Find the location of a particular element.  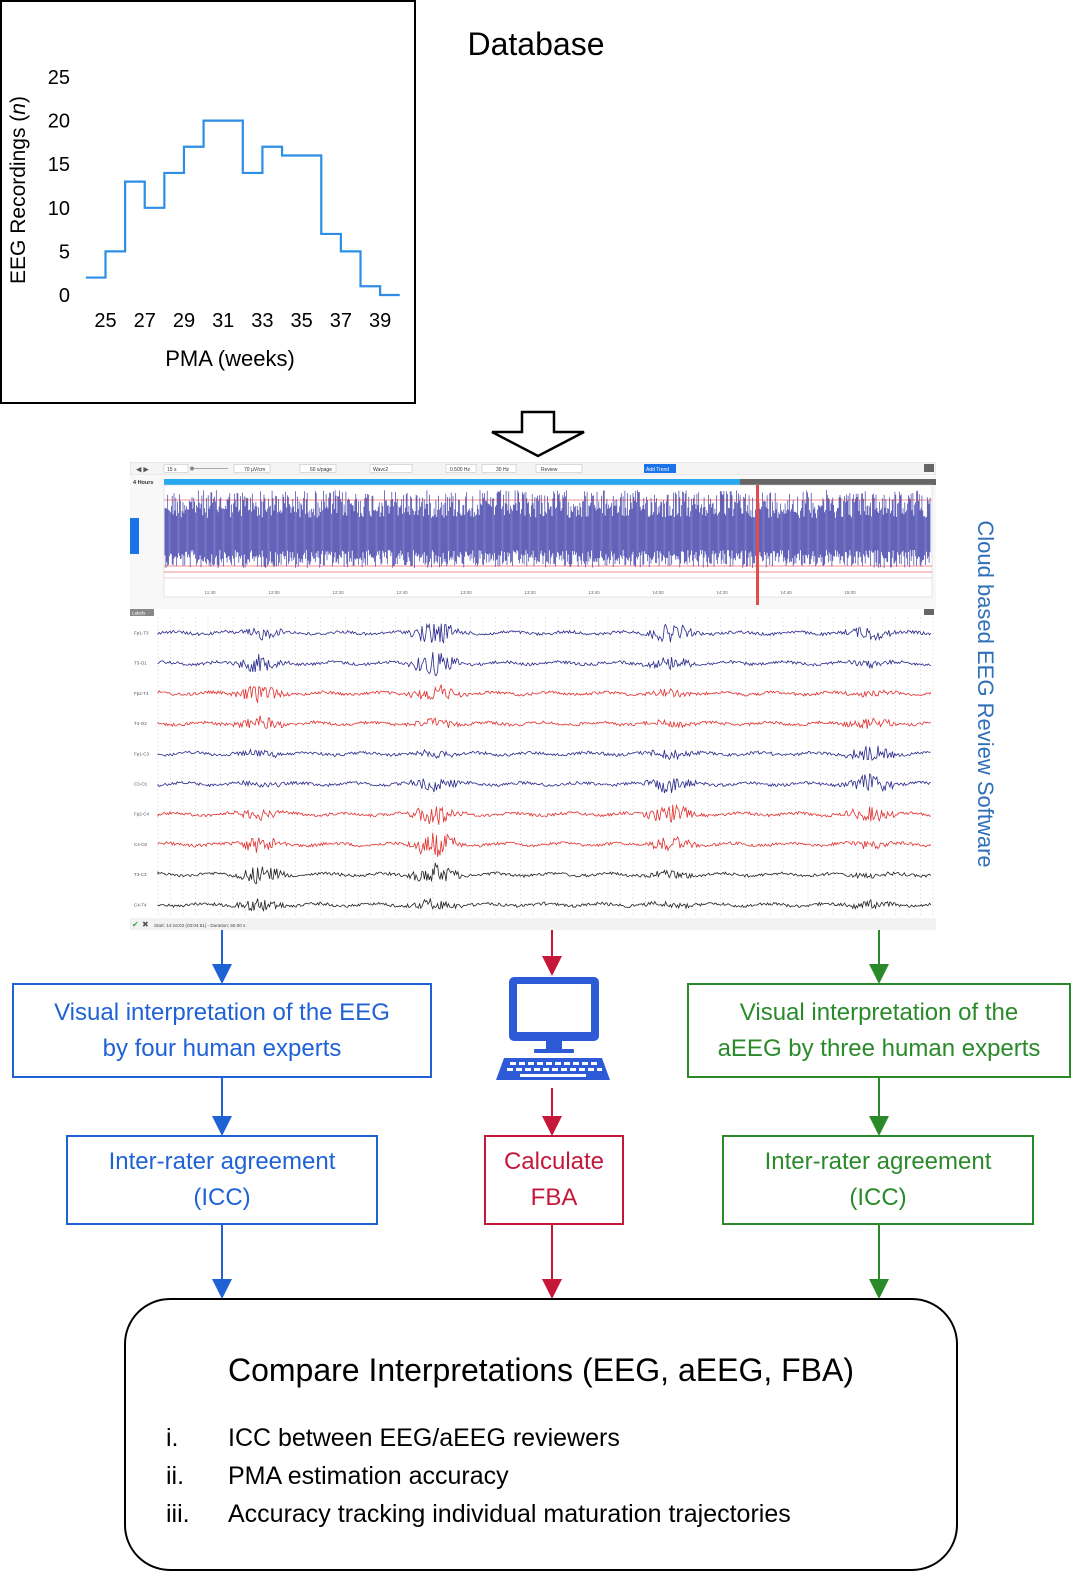

histogram-ytick: 25 is located at coordinates (59, 78).